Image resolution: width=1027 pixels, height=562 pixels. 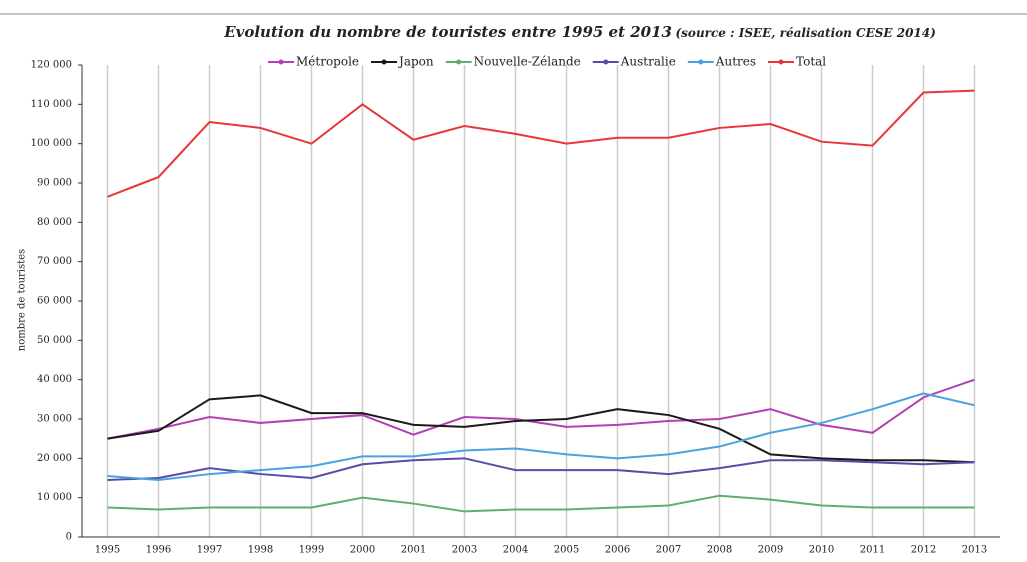 What do you see at coordinates (54, 301) in the screenshot?
I see `y-tick-label: 60 000` at bounding box center [54, 301].